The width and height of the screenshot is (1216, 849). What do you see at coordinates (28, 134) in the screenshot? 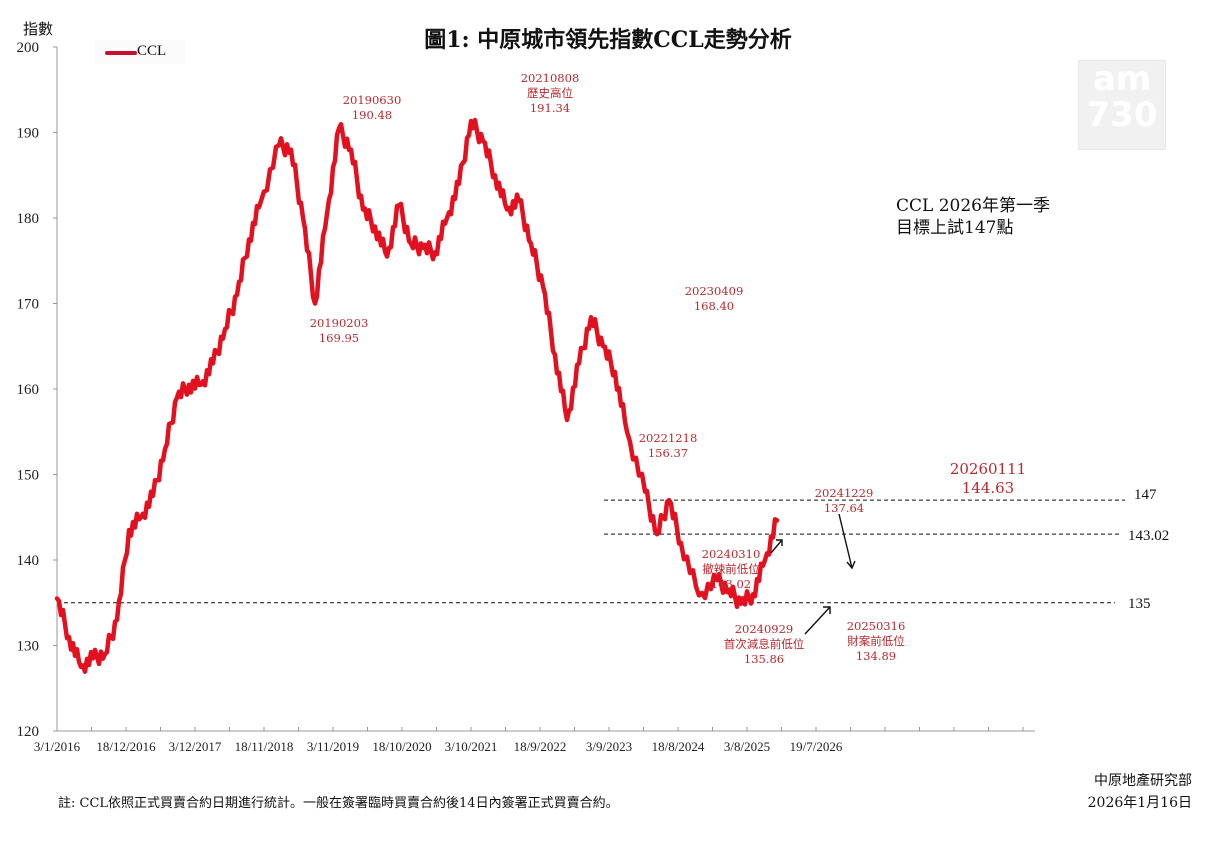
I see `svg-text: 190` at bounding box center [28, 134].